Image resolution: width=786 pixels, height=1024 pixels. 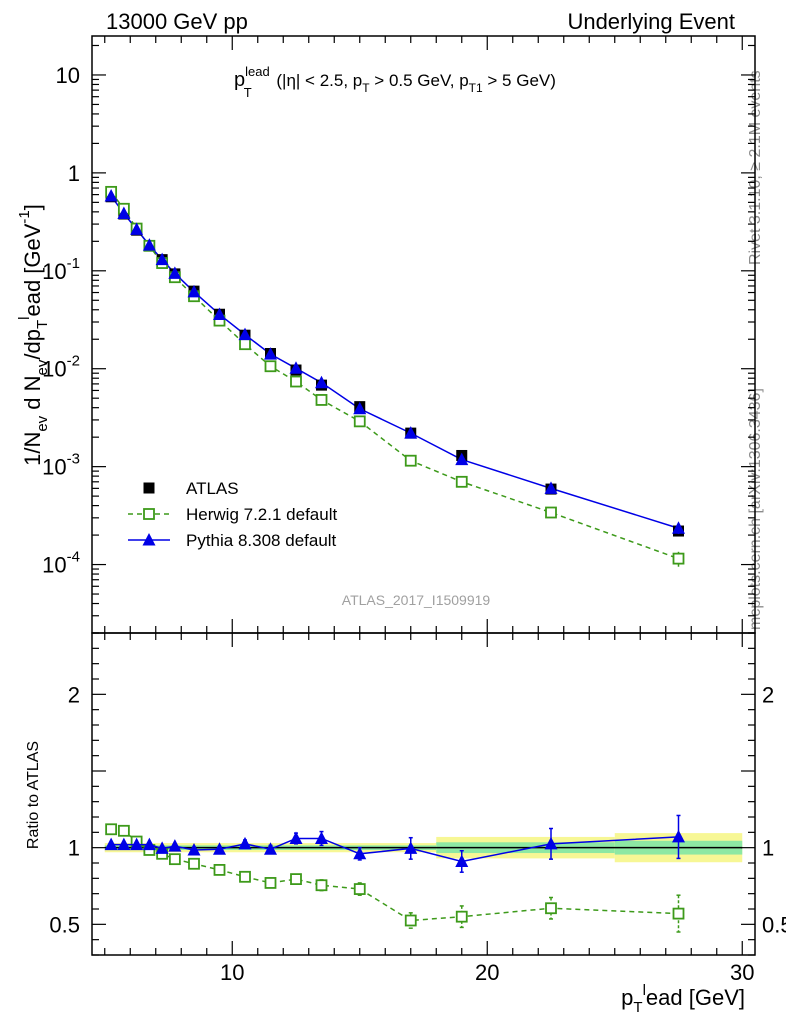 I want to click on legend-label-atlas: ATLAS, so click(x=212, y=488).